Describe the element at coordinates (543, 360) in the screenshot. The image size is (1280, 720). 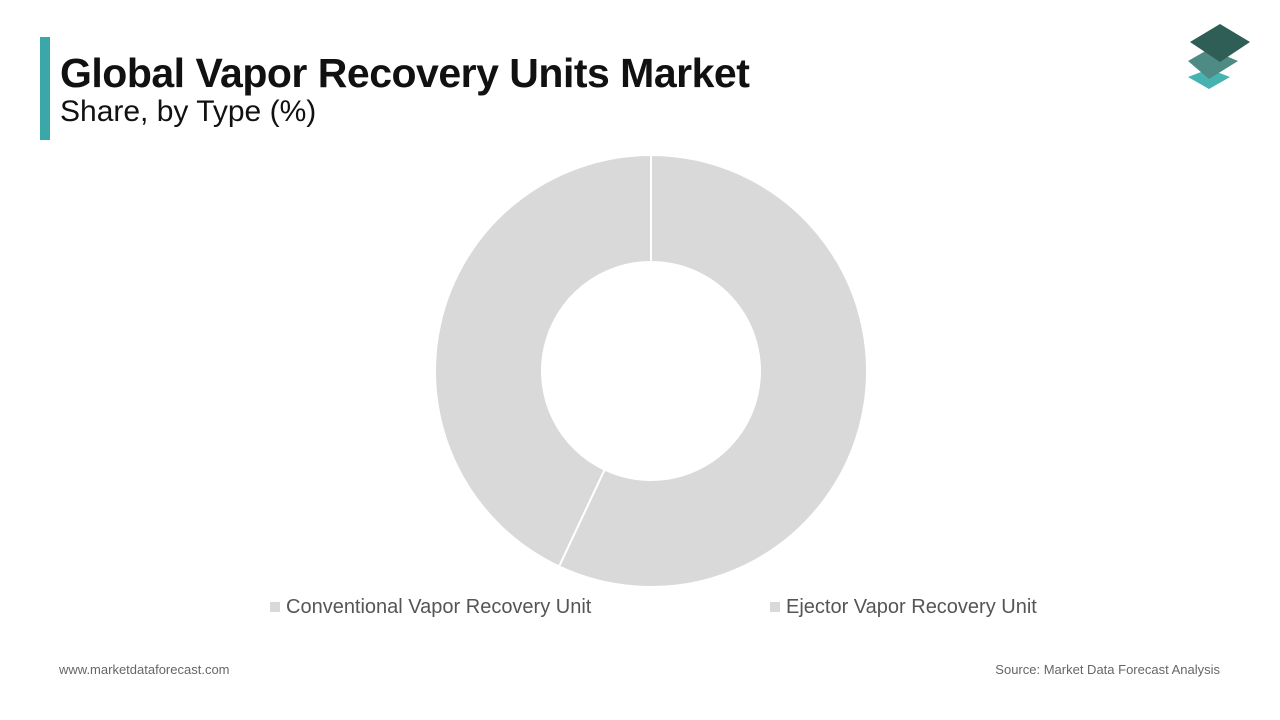
I see `donut-slice-ejector` at that location.